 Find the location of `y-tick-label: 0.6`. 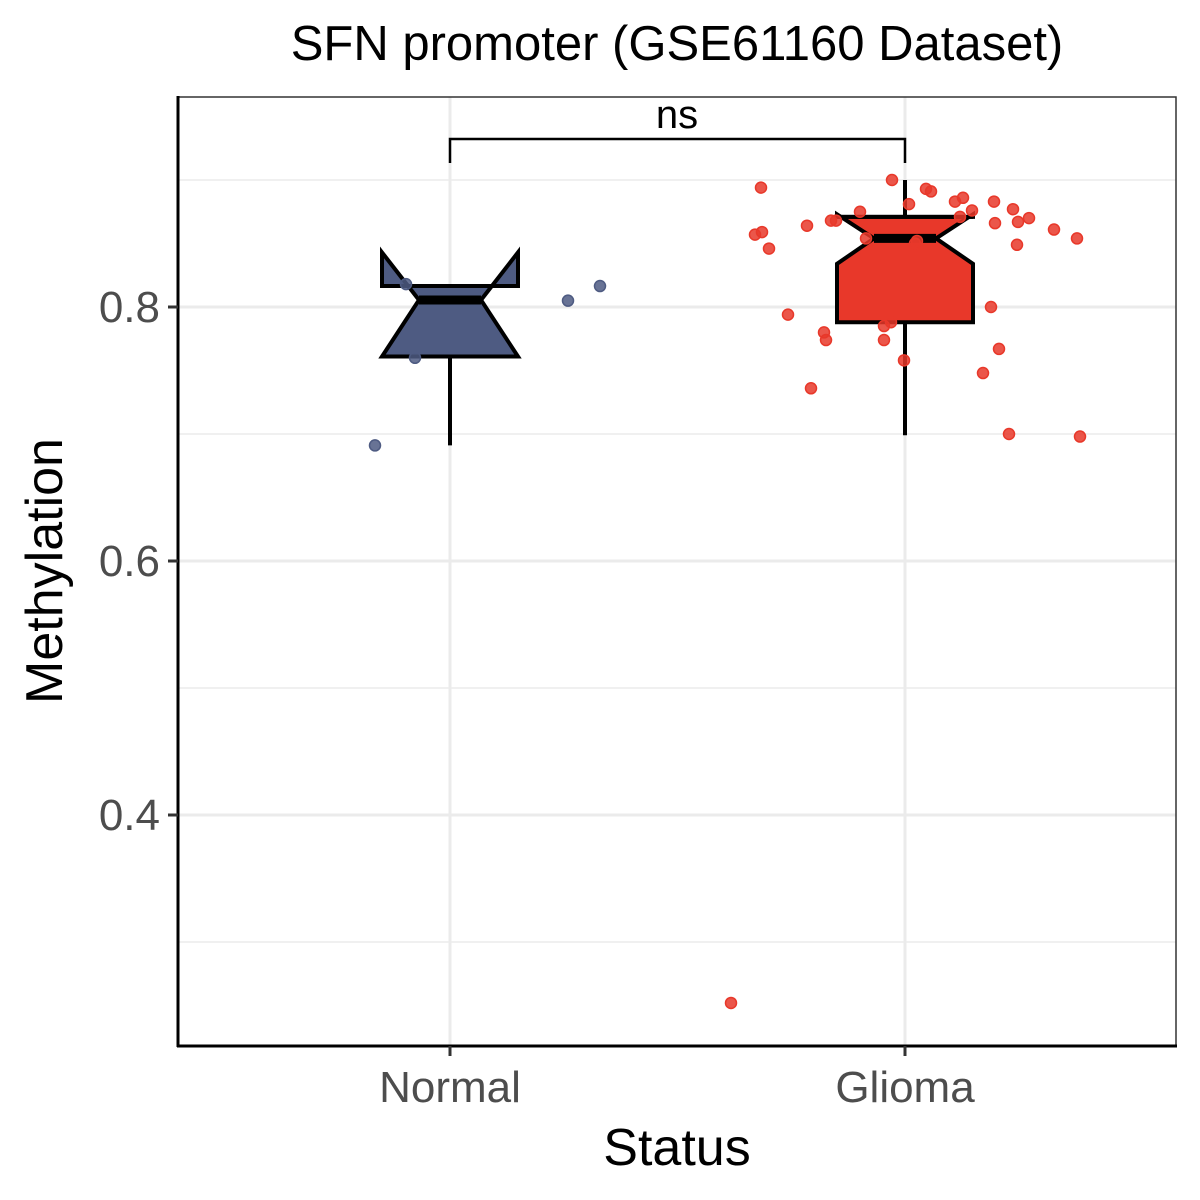

y-tick-label: 0.6 is located at coordinates (129, 561).